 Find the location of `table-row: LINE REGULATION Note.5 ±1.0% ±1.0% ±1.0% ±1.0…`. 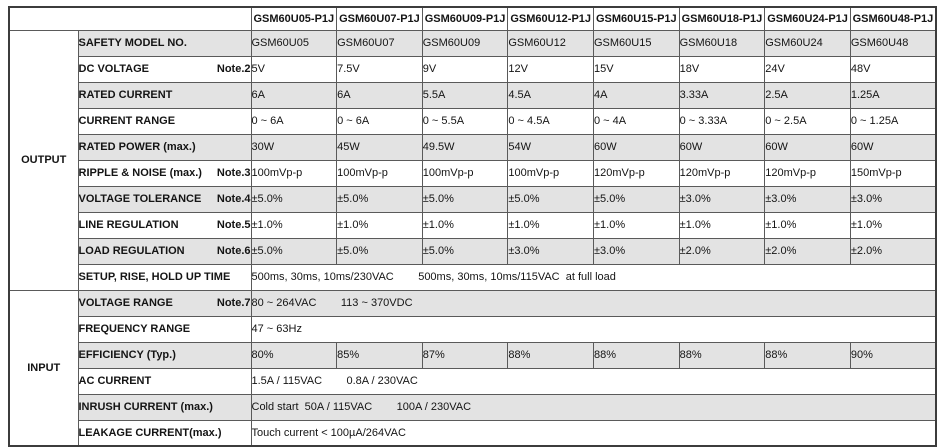

table-row: LINE REGULATION Note.5 ±1.0% ±1.0% ±1.0% ±1.0… is located at coordinates (473, 225).